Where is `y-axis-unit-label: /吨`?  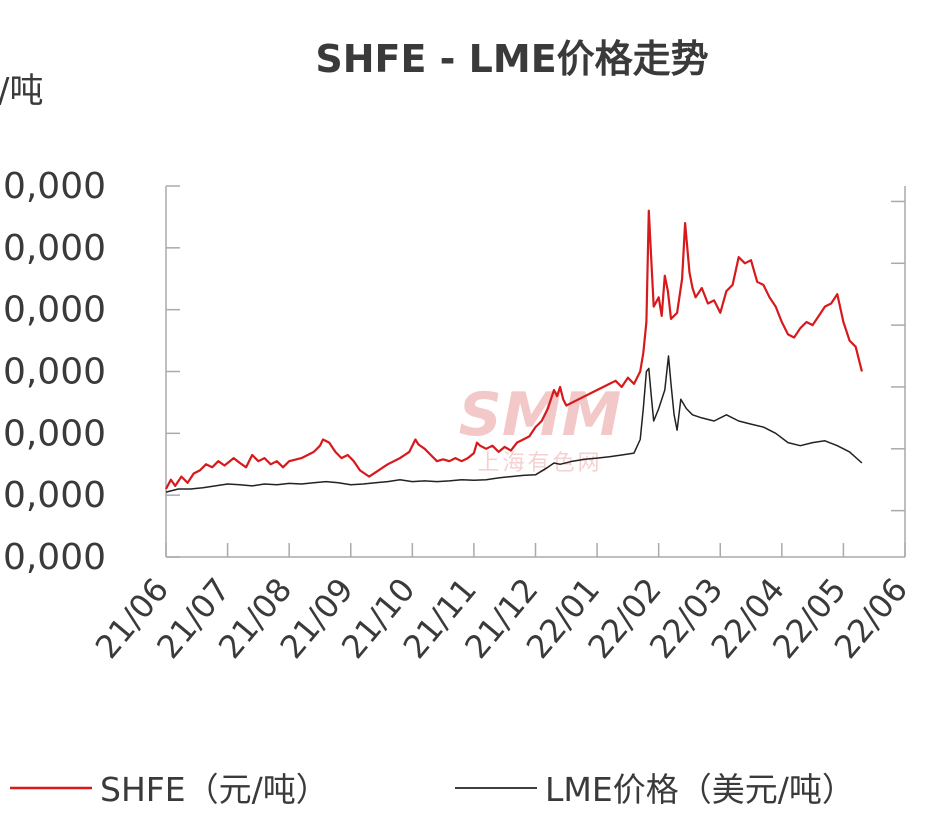
y-axis-unit-label: /吨 is located at coordinates (21, 91).